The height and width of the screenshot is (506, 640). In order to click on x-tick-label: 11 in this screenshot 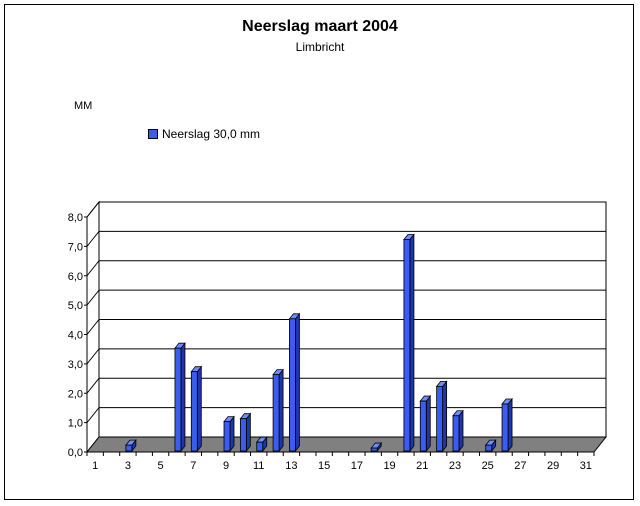, I will do `click(258, 466)`.